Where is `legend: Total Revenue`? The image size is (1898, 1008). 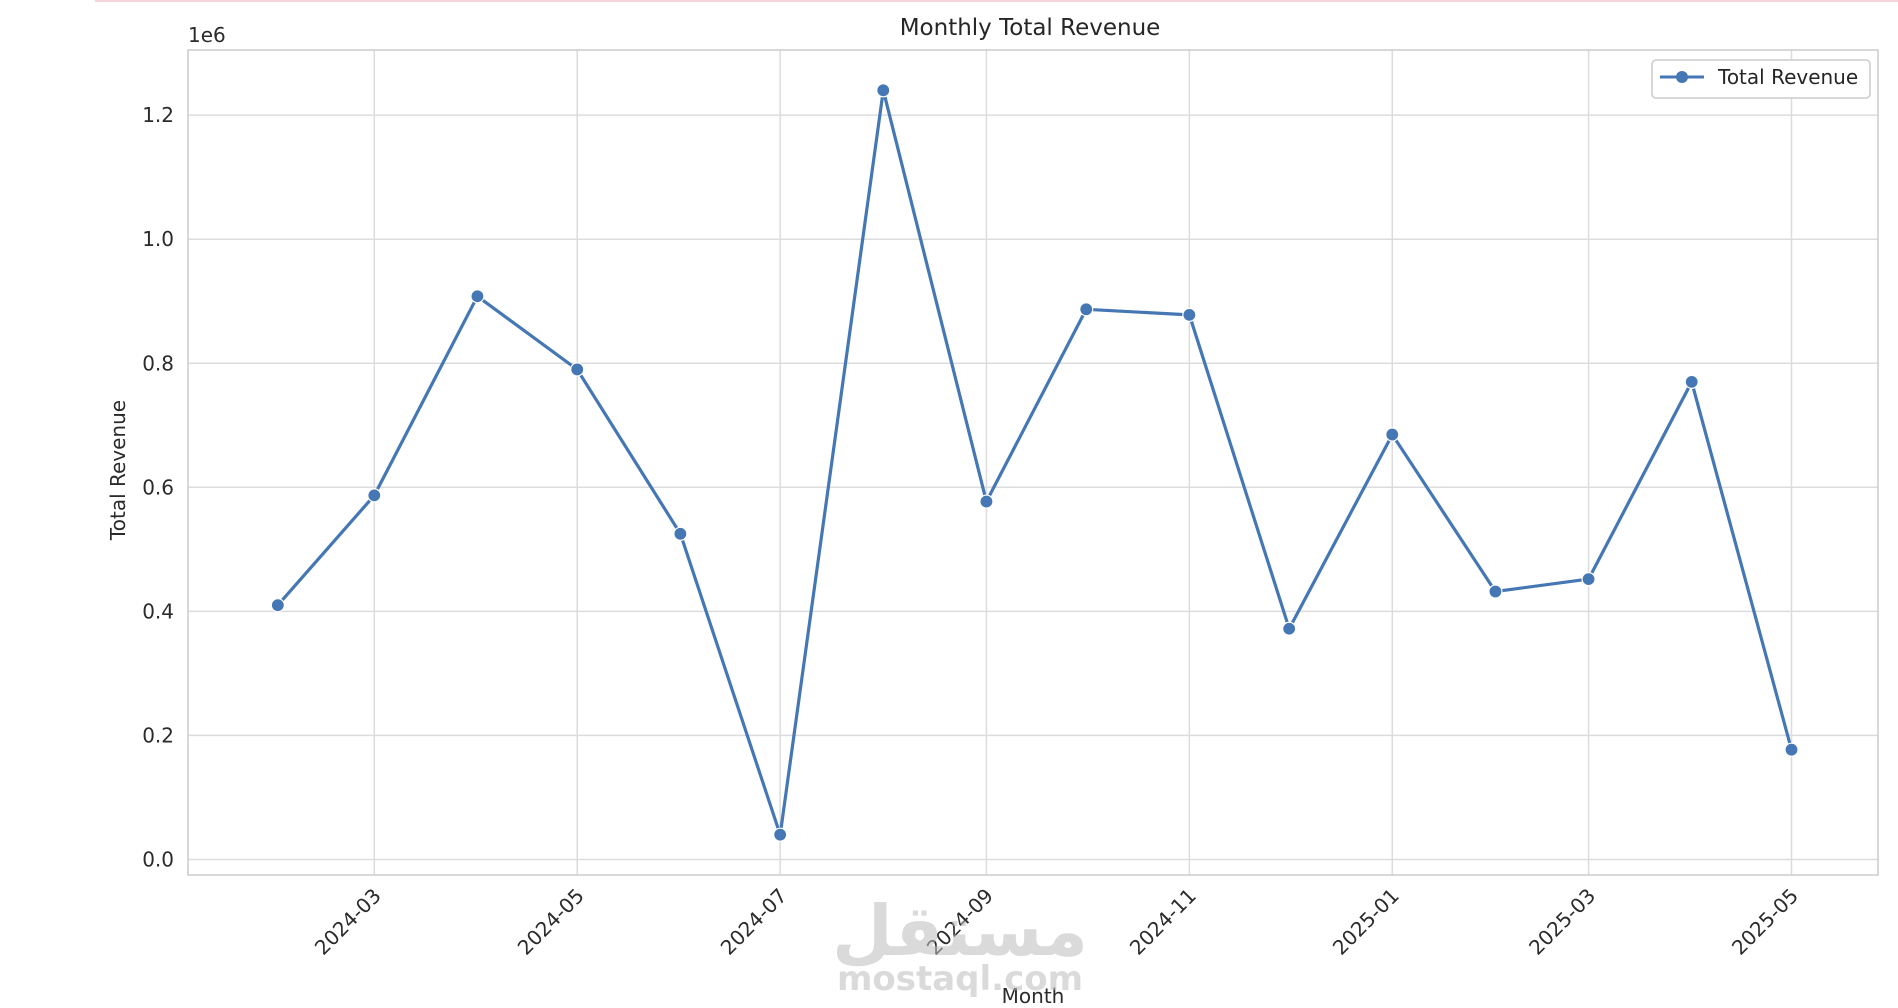 legend: Total Revenue is located at coordinates (1761, 79).